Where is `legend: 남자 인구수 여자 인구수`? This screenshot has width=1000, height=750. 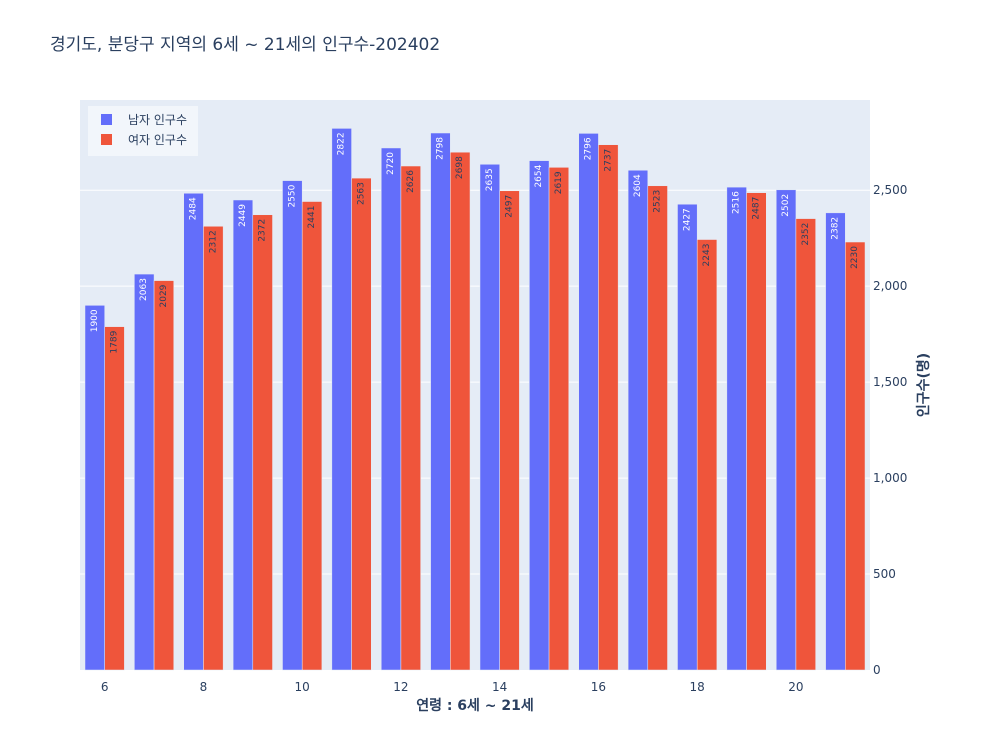
legend: 남자 인구수 여자 인구수 is located at coordinates (143, 131).